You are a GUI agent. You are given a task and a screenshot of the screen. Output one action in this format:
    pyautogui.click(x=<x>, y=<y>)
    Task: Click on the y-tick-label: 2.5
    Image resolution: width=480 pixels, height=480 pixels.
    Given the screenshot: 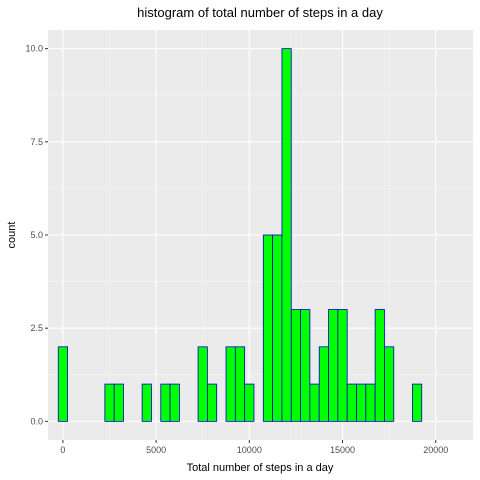 What is the action you would take?
    pyautogui.click(x=36, y=328)
    